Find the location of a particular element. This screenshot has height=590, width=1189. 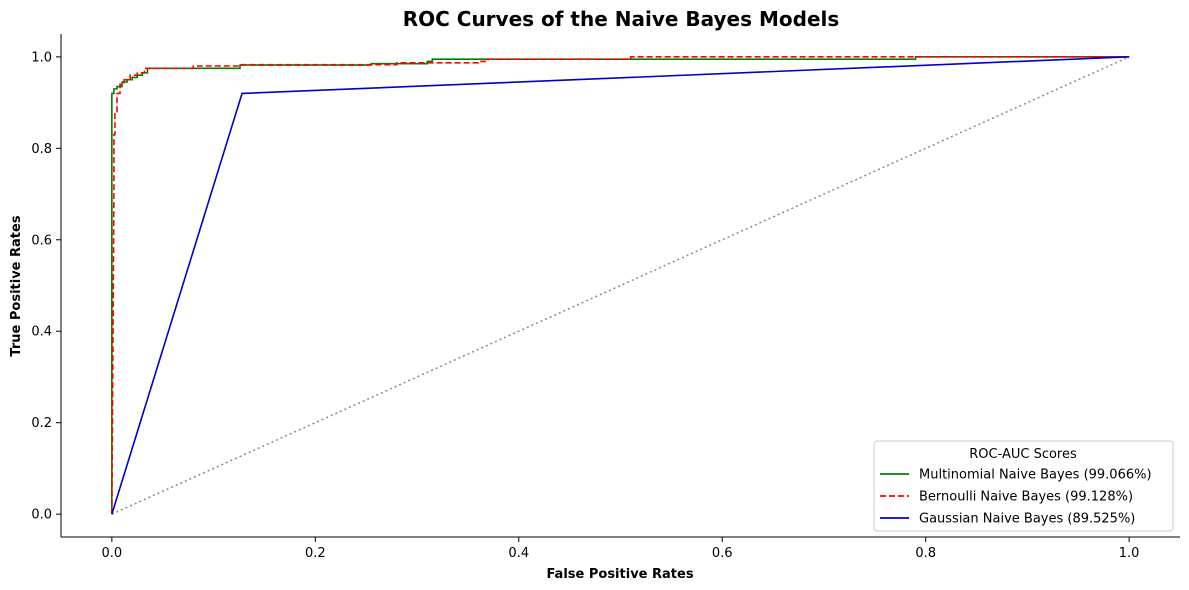

y-tick-label: 1.0 is located at coordinates (41, 57).